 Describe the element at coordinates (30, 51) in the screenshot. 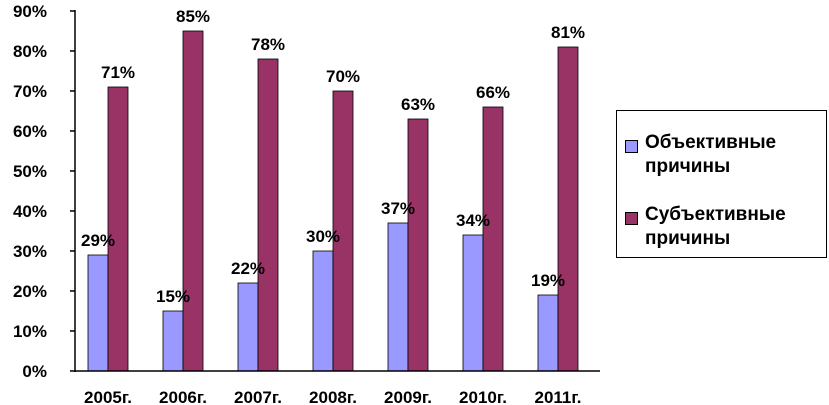

I see `y-tick-label: 80%` at that location.